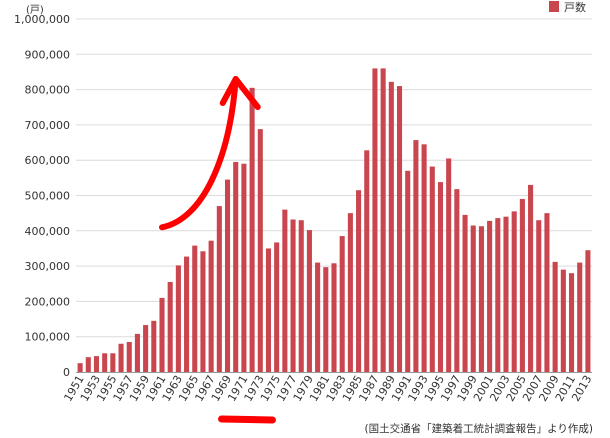 The image size is (610, 438). What do you see at coordinates (170, 326) in the screenshot?
I see `bar-1962` at bounding box center [170, 326].